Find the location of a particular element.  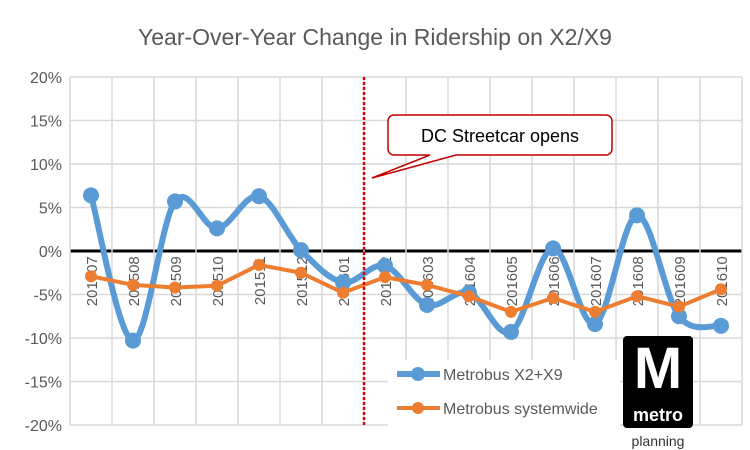

x-tick-label: 201509 is located at coordinates (176, 281).